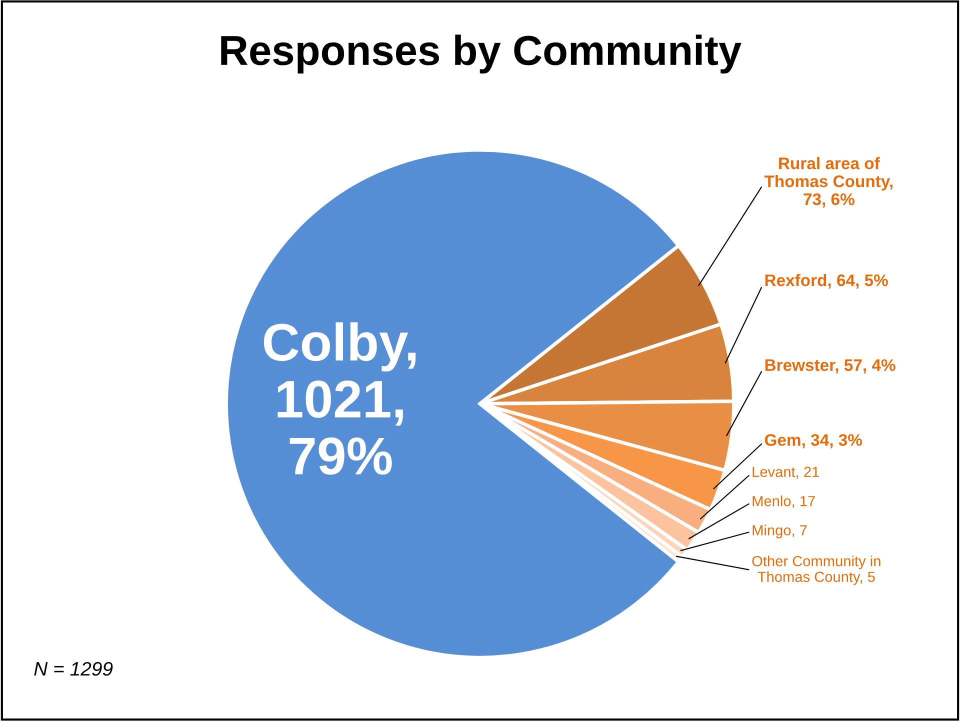  Describe the element at coordinates (816, 570) in the screenshot. I see `slice-label: Other Community in Thomas County, 5` at that location.